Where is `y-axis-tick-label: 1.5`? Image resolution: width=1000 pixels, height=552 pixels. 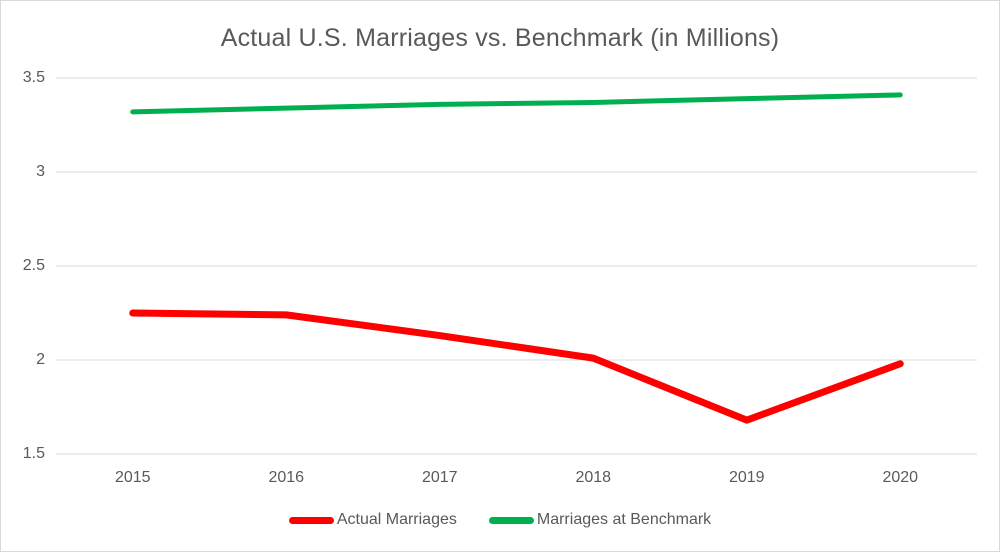 y-axis-tick-label: 1.5 is located at coordinates (33, 453).